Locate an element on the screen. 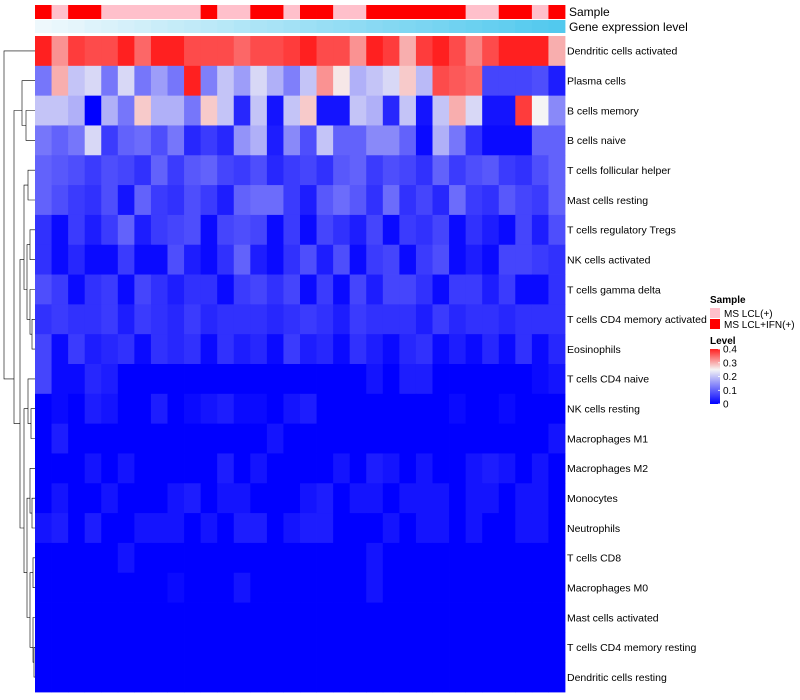 This screenshot has width=800, height=700. annotation-label-sample: Sample is located at coordinates (589, 12).